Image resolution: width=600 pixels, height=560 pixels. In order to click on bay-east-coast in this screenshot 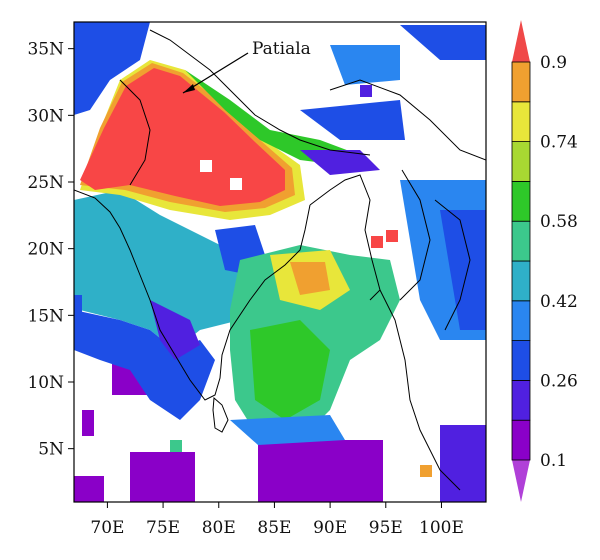, I will do `click(345, 237)`.